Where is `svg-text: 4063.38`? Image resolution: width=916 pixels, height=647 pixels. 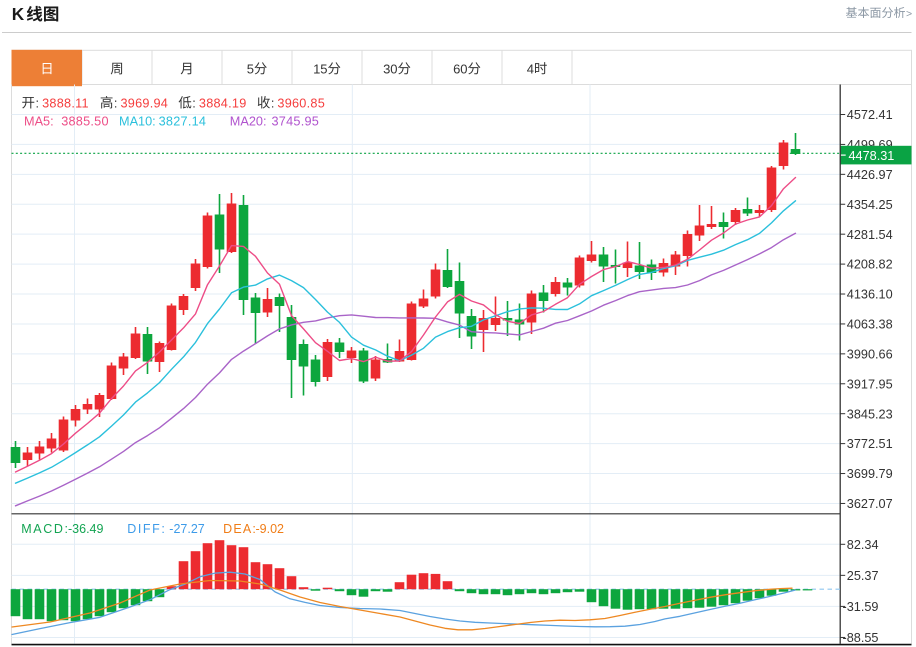
svg-text: 4063.38 is located at coordinates (870, 325).